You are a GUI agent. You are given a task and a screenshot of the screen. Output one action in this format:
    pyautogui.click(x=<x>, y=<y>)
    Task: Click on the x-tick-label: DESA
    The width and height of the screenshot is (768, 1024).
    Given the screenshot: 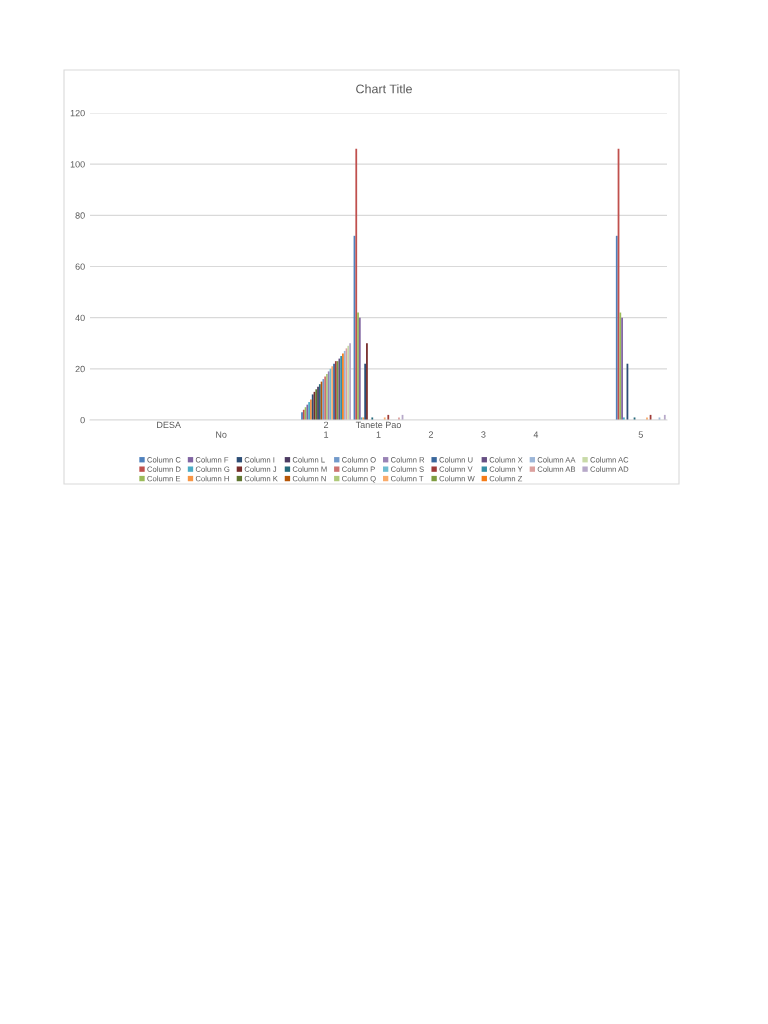 What is the action you would take?
    pyautogui.click(x=169, y=425)
    